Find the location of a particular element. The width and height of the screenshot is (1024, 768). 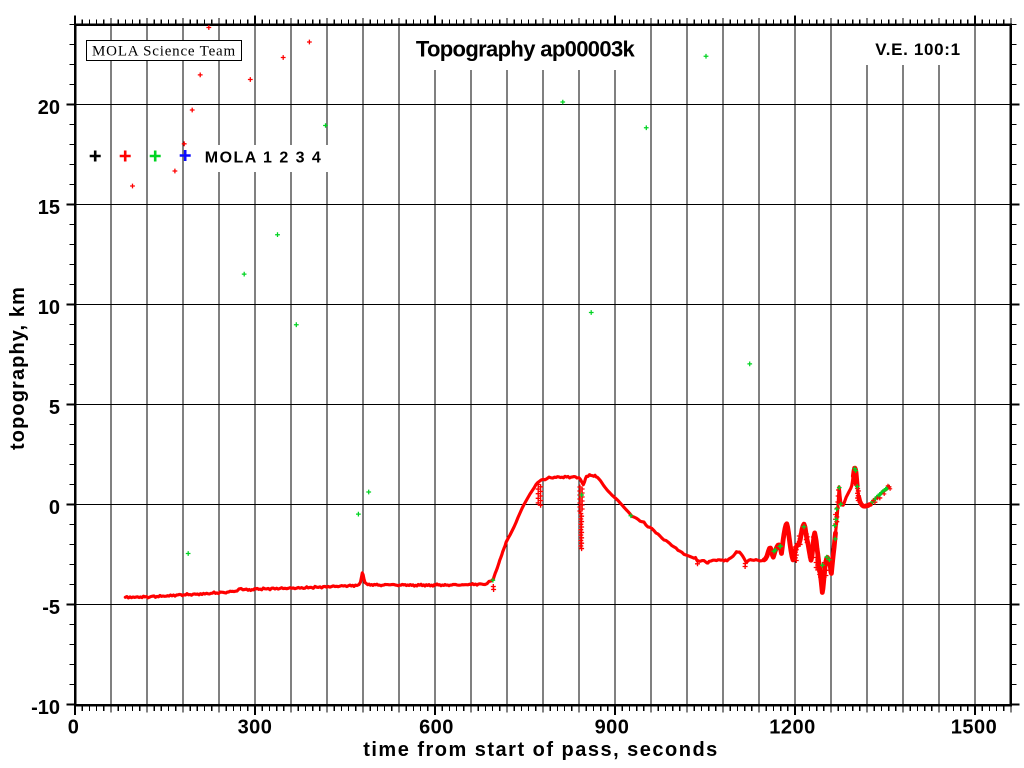

svg-text: 15 is located at coordinates (49, 208).